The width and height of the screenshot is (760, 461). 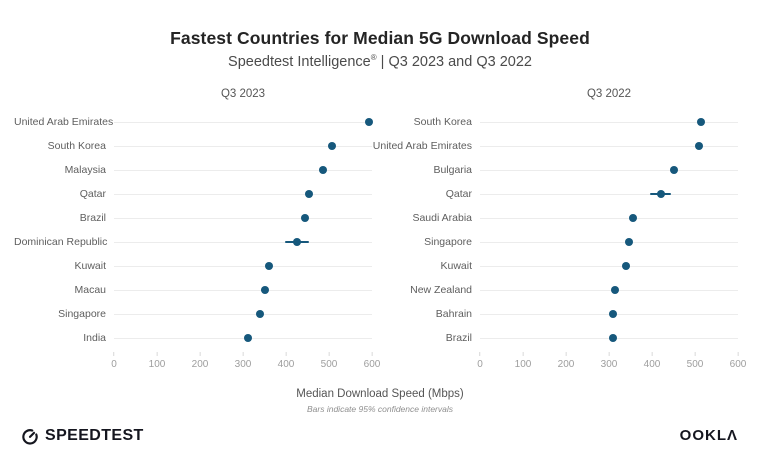 I want to click on country-label: Brazil, so click(x=92, y=218).